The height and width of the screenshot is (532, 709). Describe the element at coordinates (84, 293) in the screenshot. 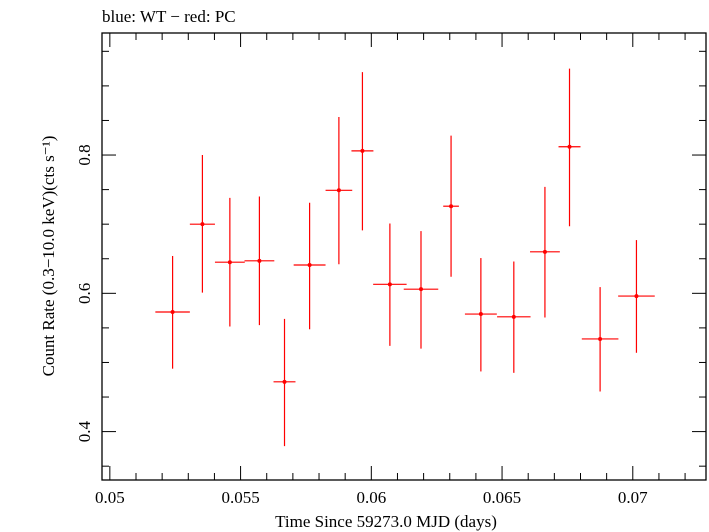

I see `y-tick-label: 0.6` at that location.